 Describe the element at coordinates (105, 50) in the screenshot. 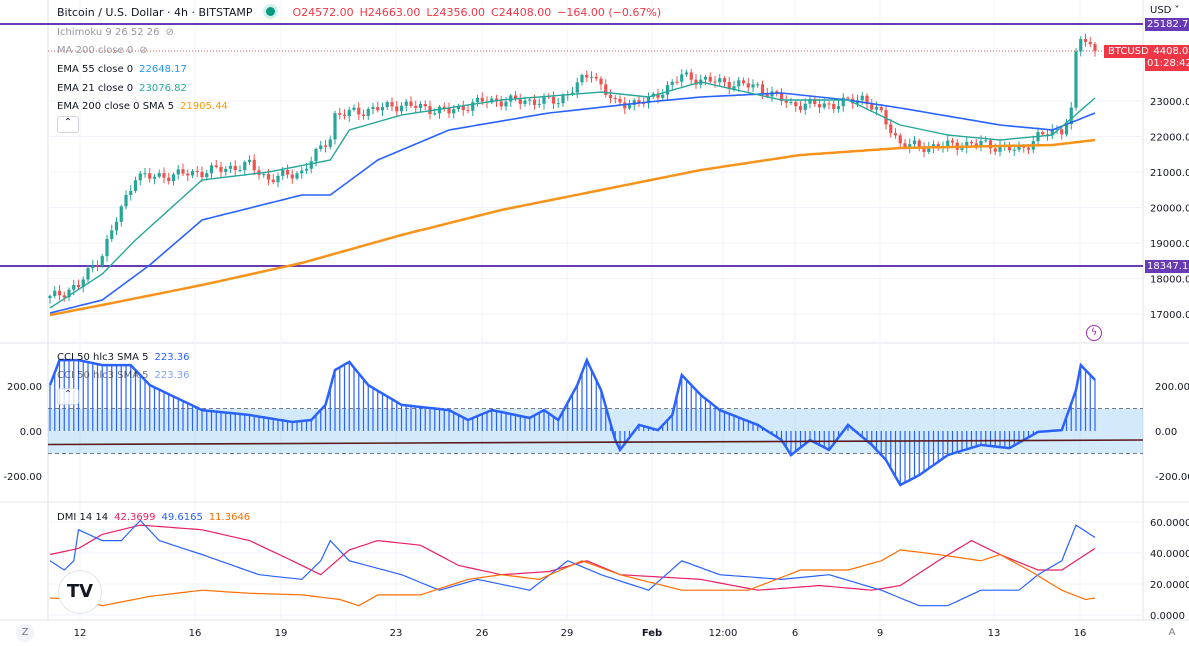

I see `legend-ma200: MA 200 close 0 ⊘` at that location.